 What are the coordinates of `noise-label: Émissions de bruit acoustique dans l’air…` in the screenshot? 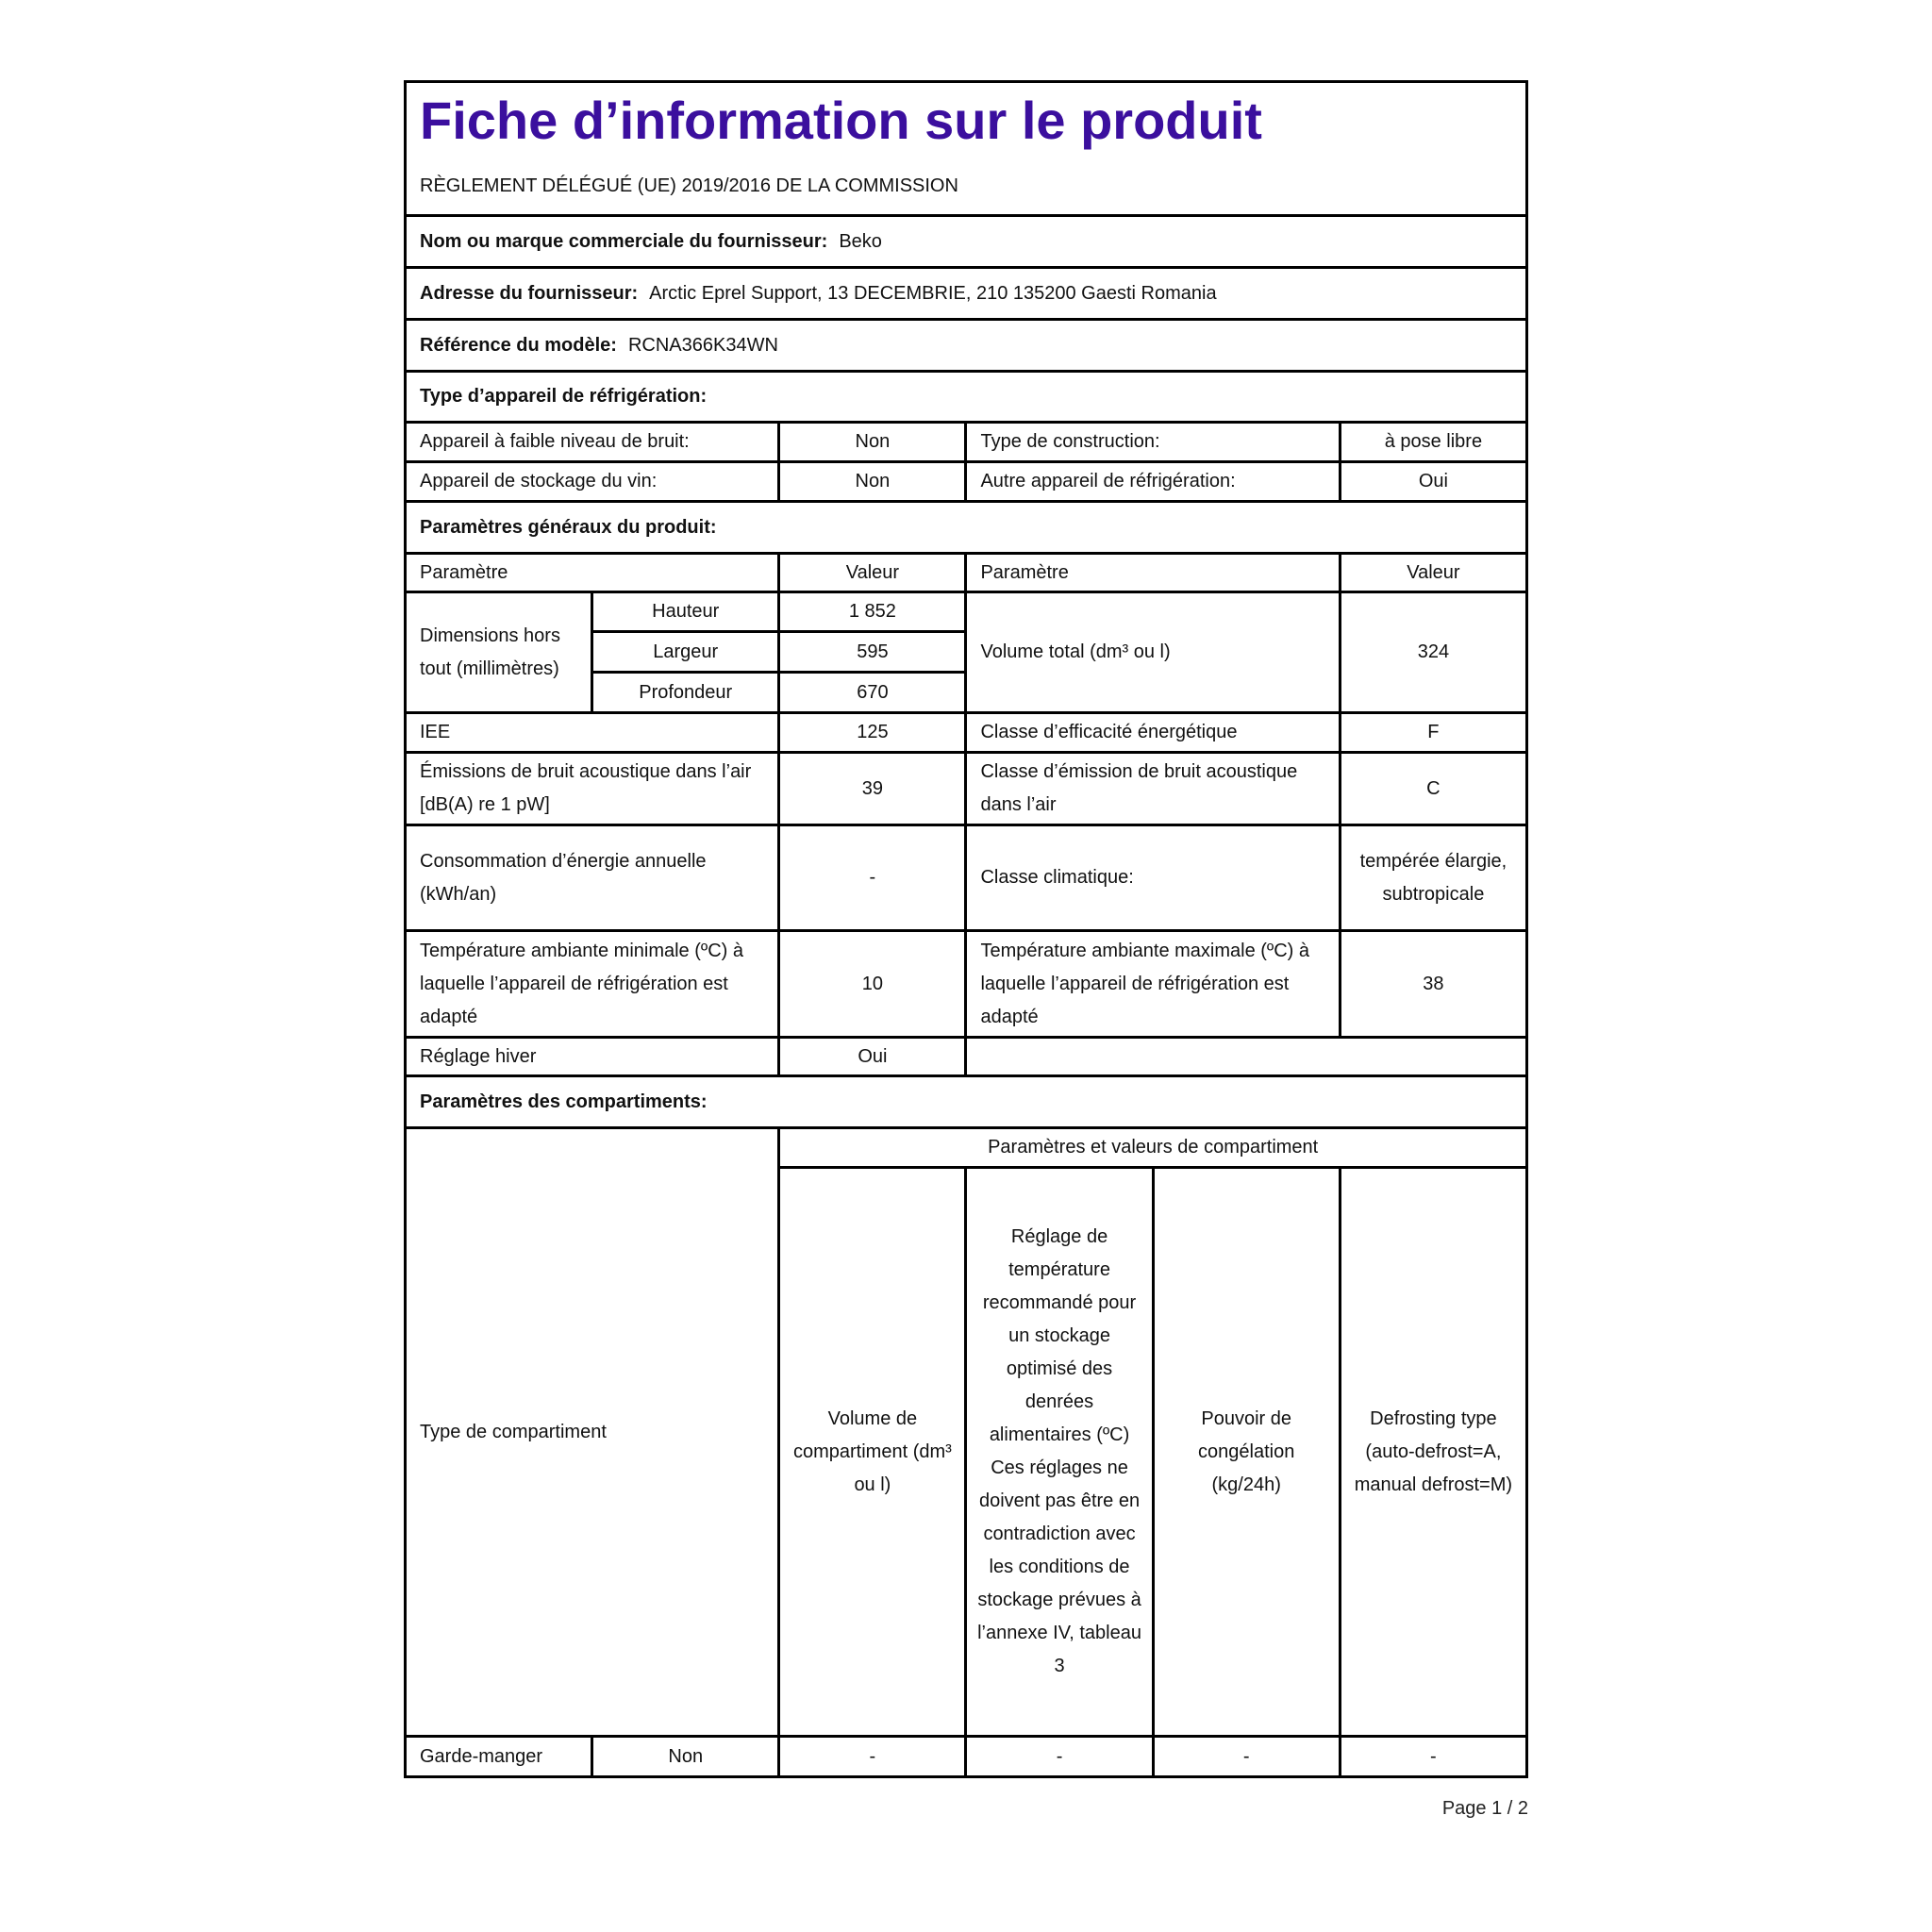 It's located at (592, 789).